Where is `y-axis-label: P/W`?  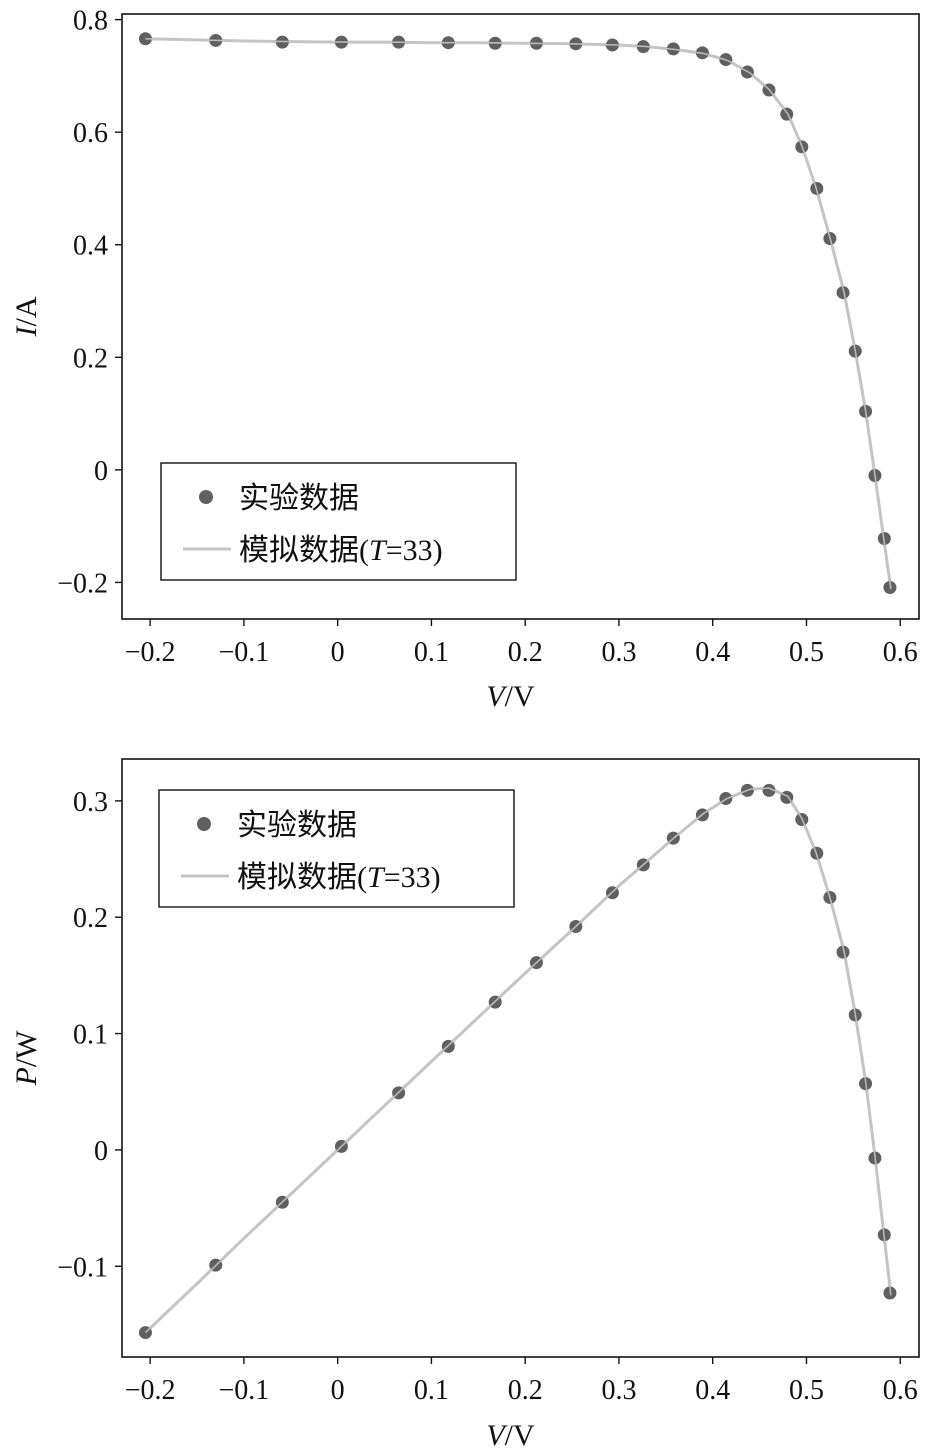
y-axis-label: P/W is located at coordinates (26, 1058).